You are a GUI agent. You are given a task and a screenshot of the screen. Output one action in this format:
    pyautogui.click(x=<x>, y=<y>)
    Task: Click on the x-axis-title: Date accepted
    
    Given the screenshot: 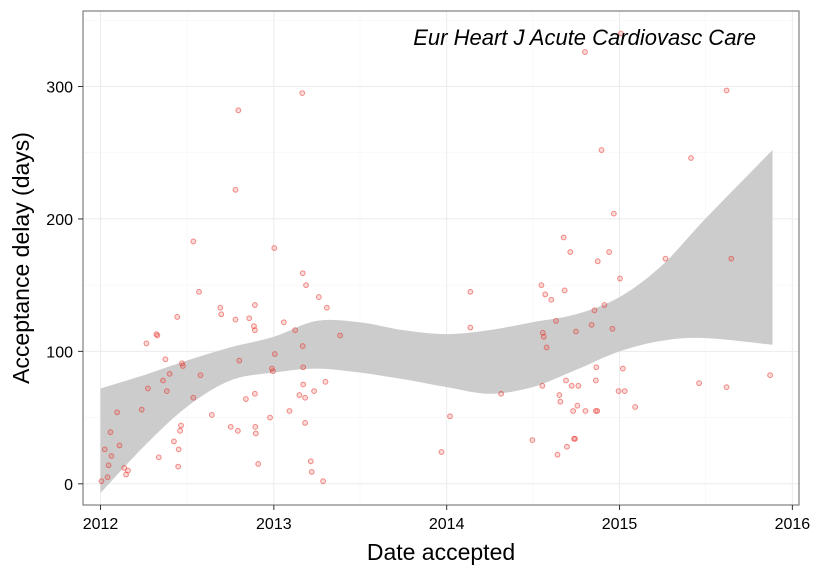 What is the action you would take?
    pyautogui.click(x=441, y=552)
    